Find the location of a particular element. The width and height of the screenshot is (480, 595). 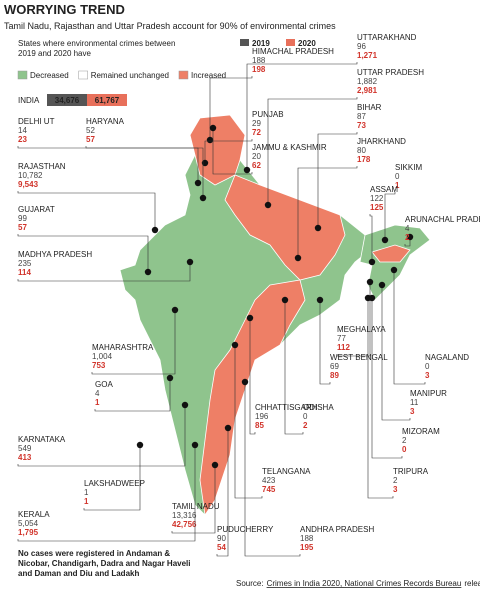

state-2019: 1,004 is located at coordinates (102, 356).